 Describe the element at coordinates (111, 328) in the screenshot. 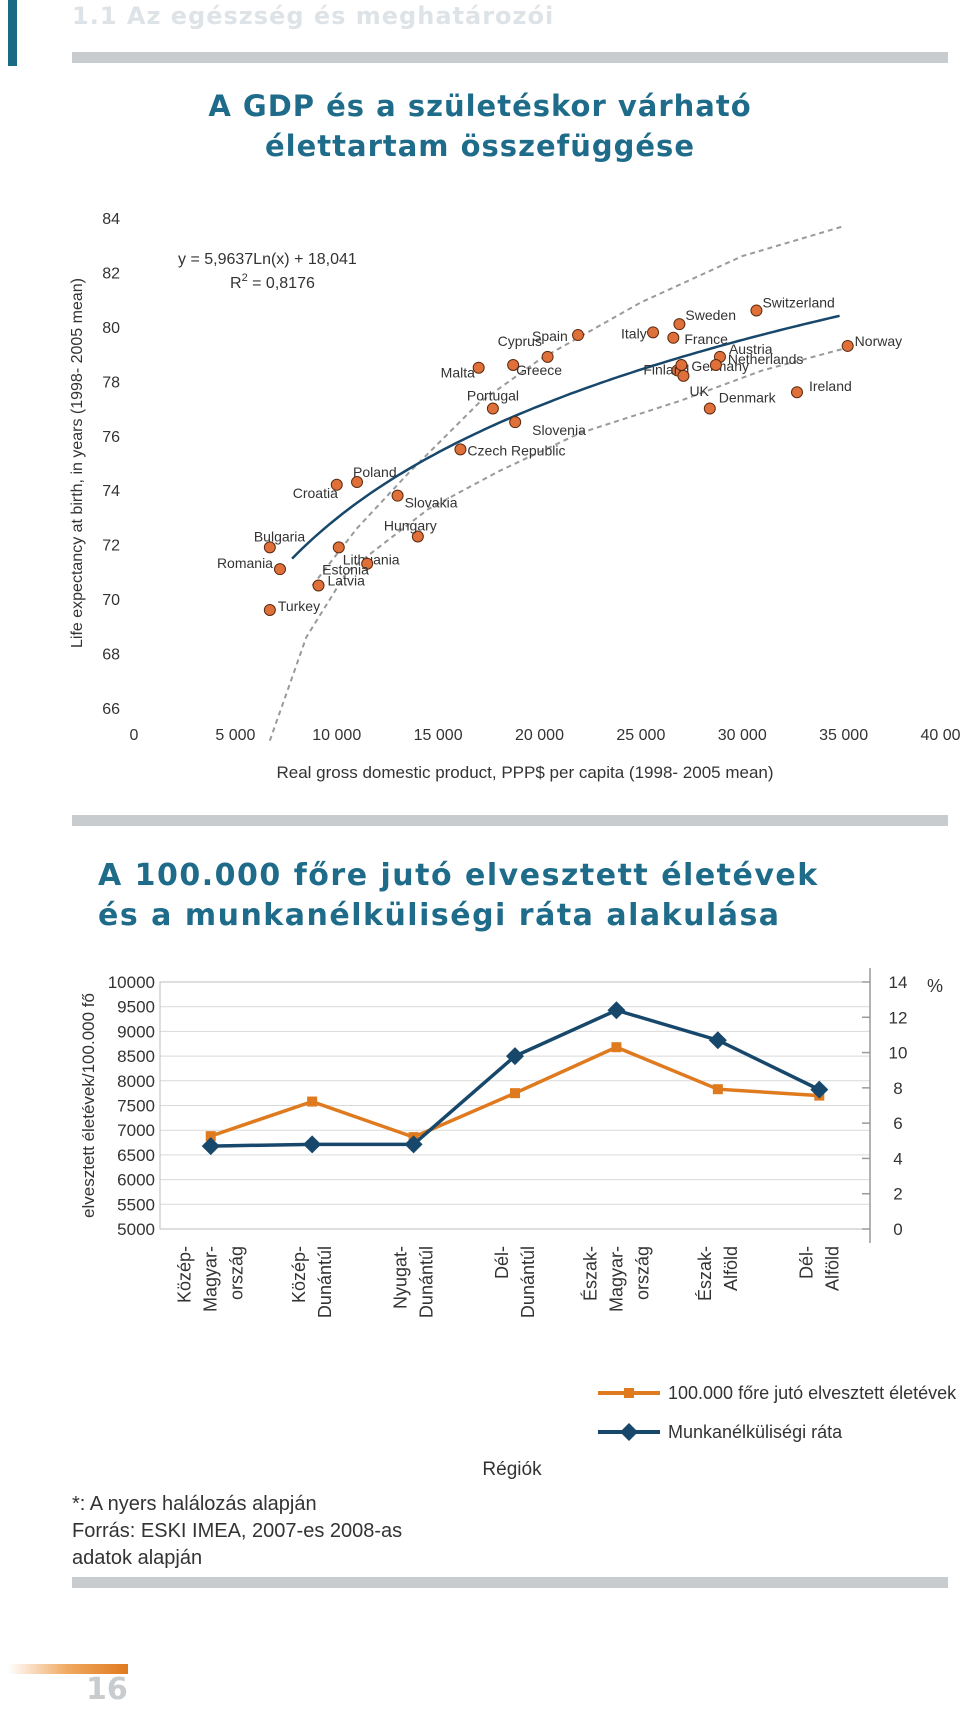

I see `y-tick-label: 80` at that location.